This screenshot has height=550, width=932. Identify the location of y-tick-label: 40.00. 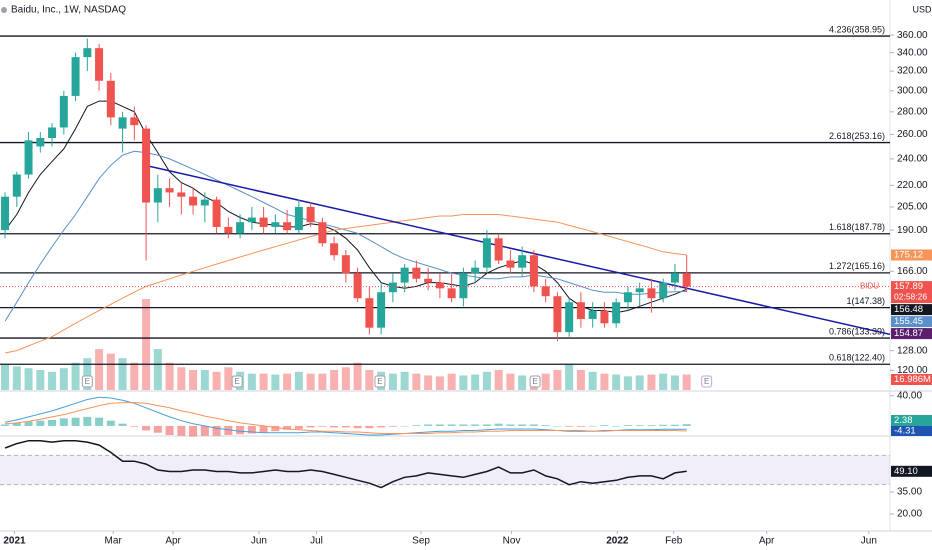
(909, 395).